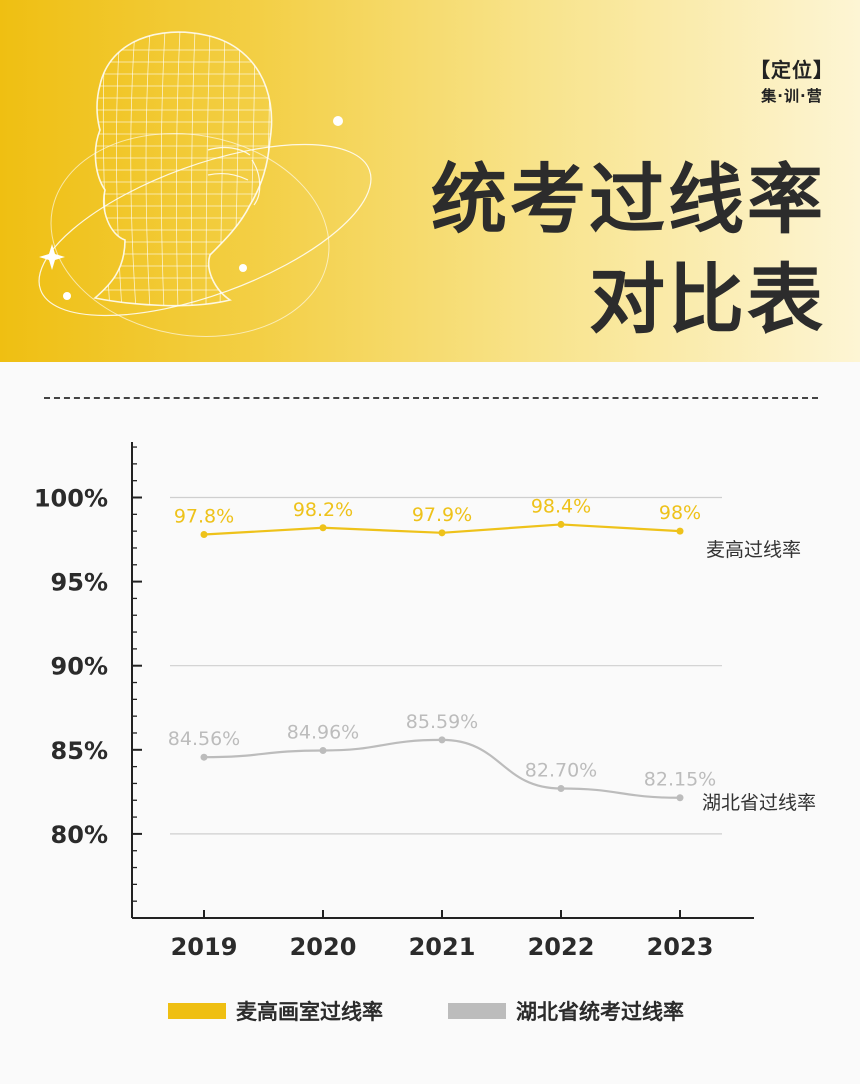 The height and width of the screenshot is (1084, 860). I want to click on badge-subtitle: 集·训·营, so click(792, 96).